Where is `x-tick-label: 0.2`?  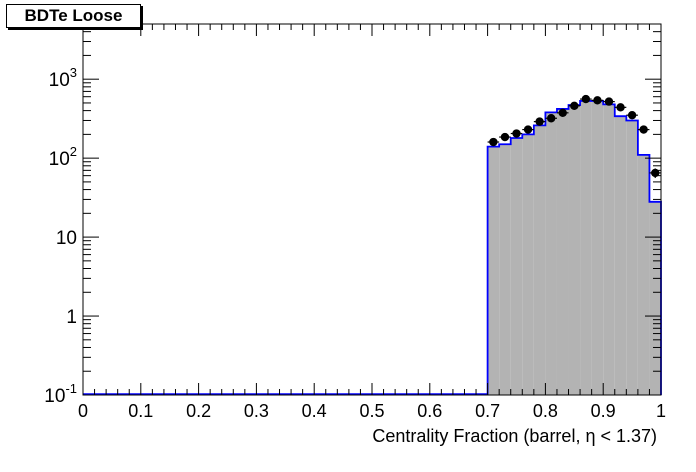 x-tick-label: 0.2 is located at coordinates (198, 411).